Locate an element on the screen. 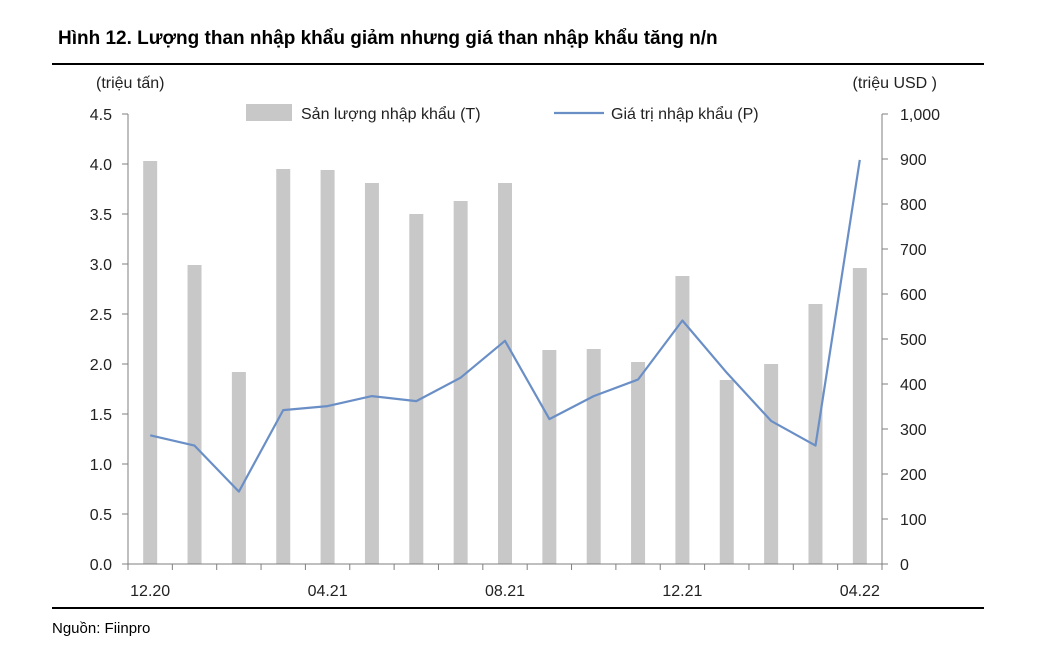  right-tick-label: 800 is located at coordinates (913, 205).